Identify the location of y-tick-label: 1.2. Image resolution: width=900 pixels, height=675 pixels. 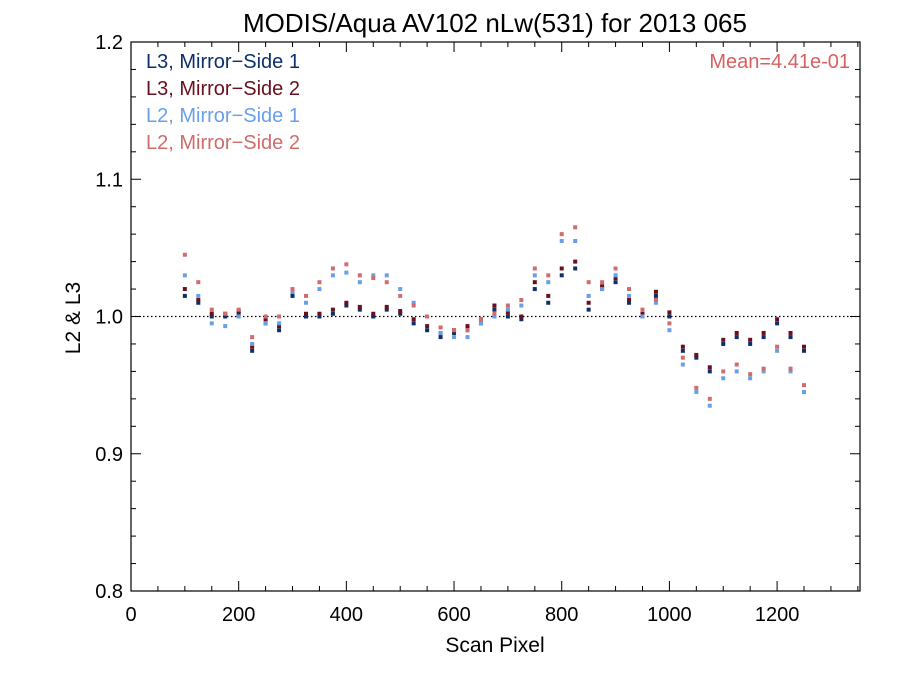
(109, 43).